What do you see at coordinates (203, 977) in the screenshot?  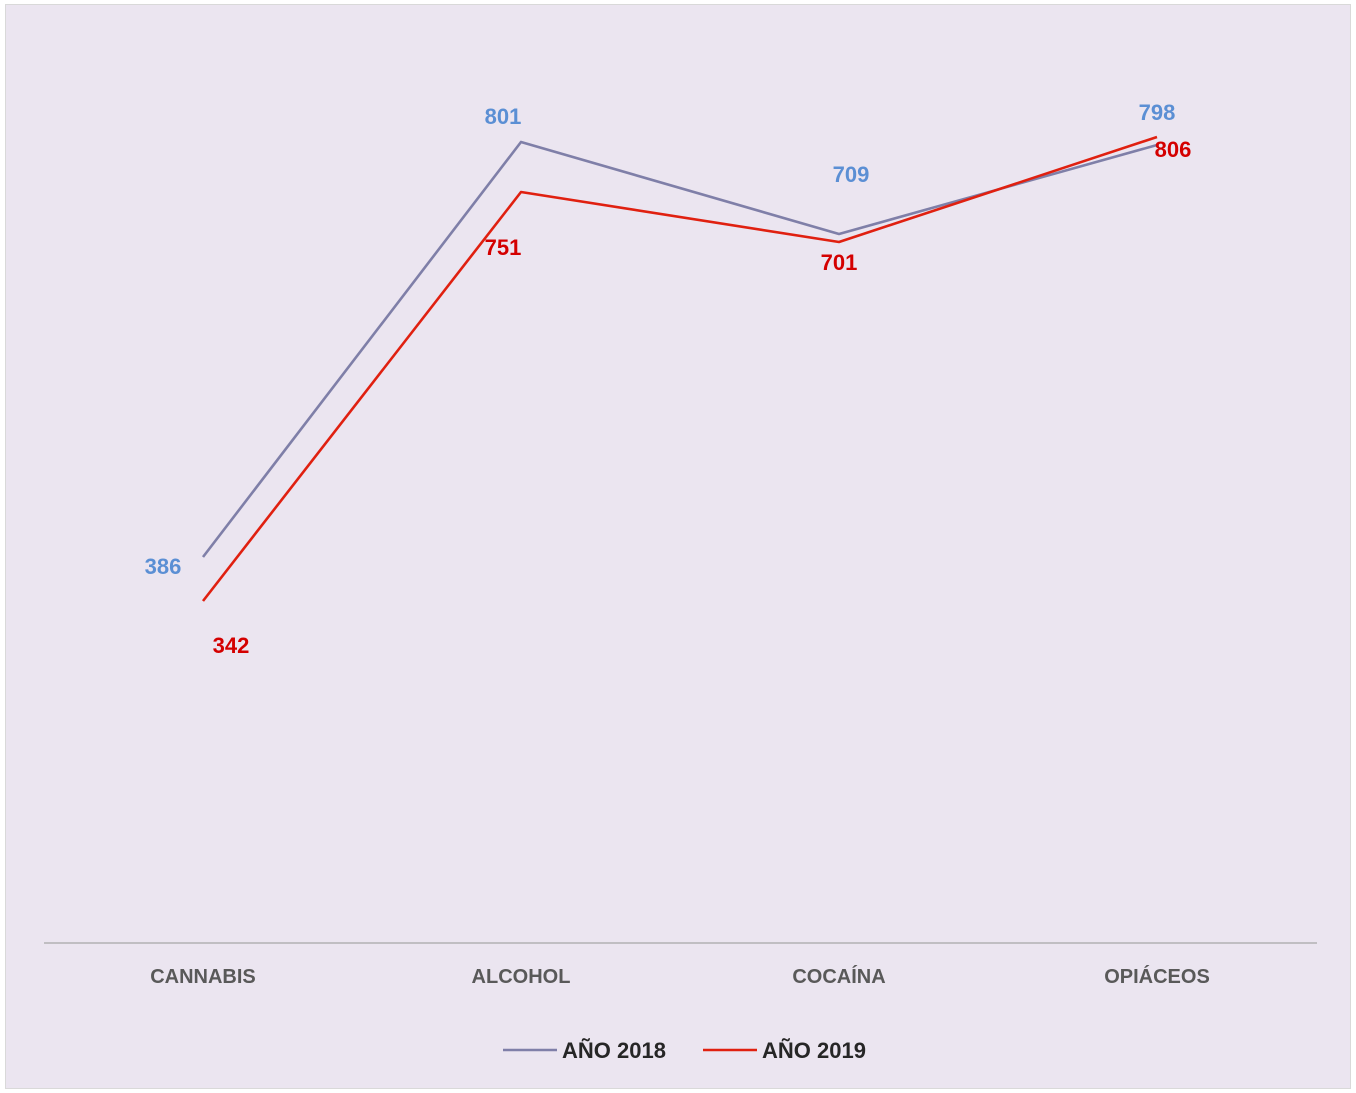 I see `x-tick-label-1: CANNABIS` at bounding box center [203, 977].